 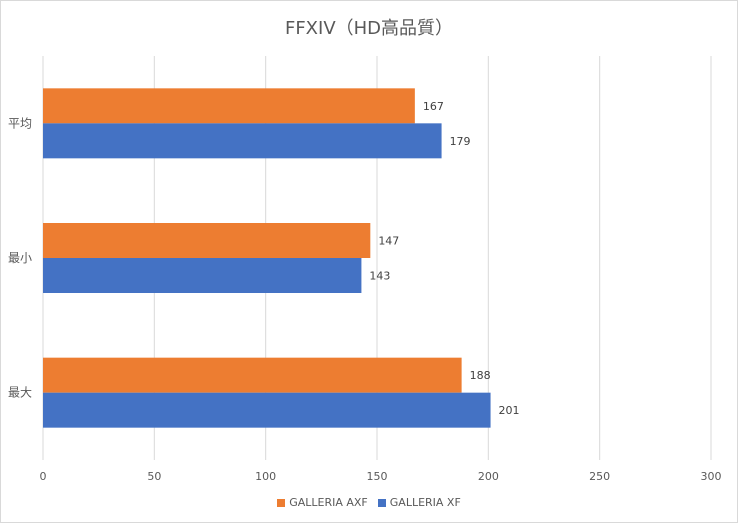 I want to click on legend-item: GALLERIA AXF, so click(x=322, y=502).